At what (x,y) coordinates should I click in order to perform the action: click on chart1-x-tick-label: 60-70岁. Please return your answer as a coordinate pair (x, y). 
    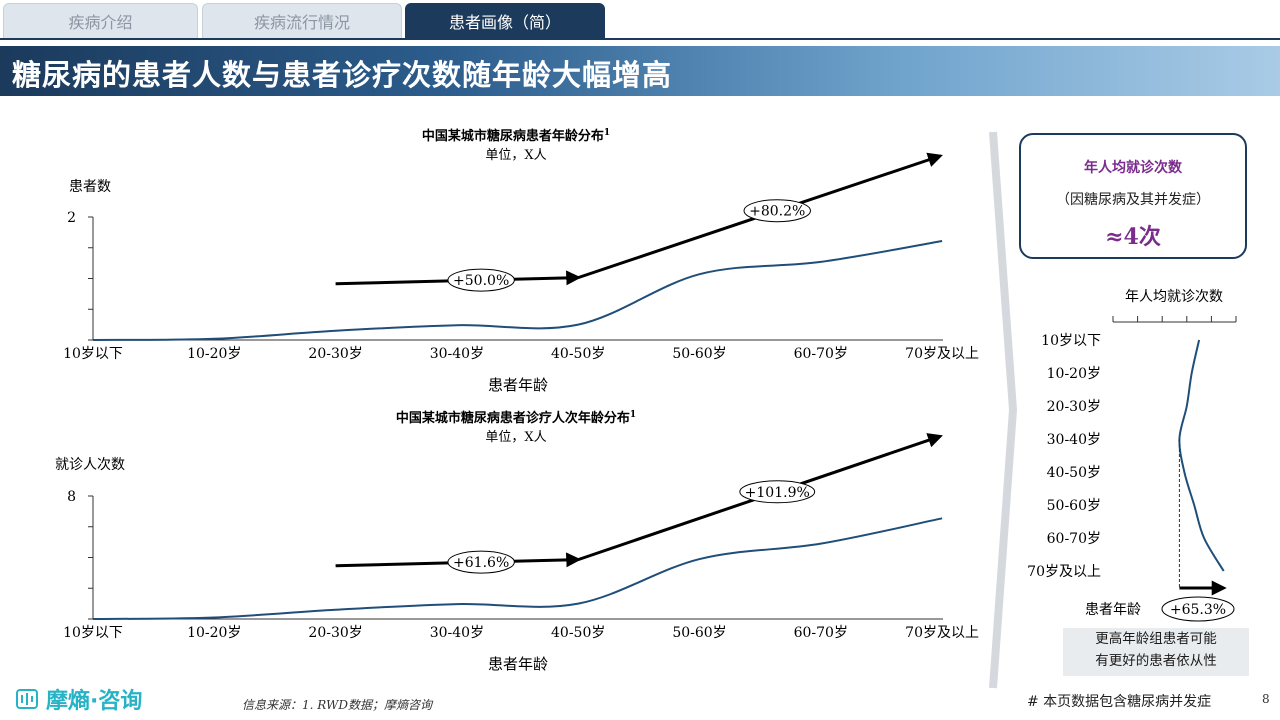
    Looking at the image, I should click on (821, 354).